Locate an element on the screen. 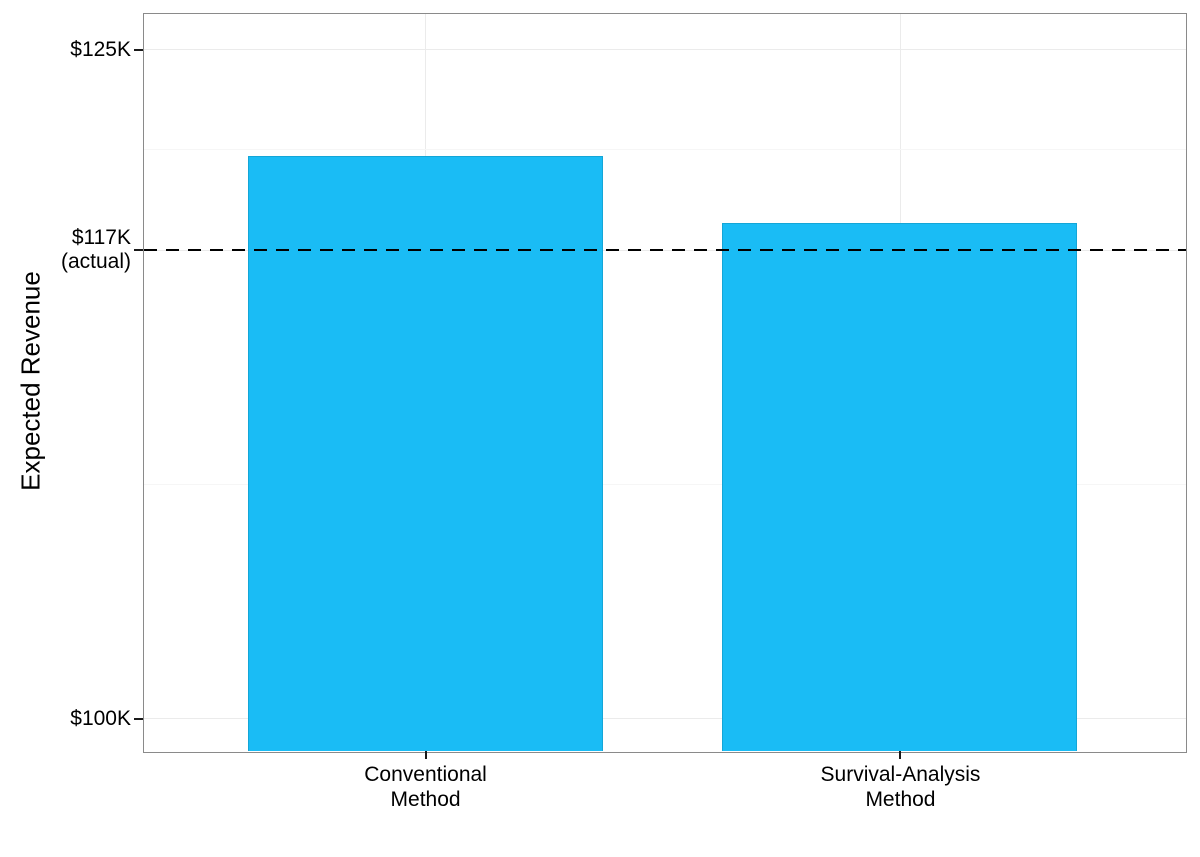 The image size is (1200, 857). y-tick-label-100k: $100K is located at coordinates (65, 719).